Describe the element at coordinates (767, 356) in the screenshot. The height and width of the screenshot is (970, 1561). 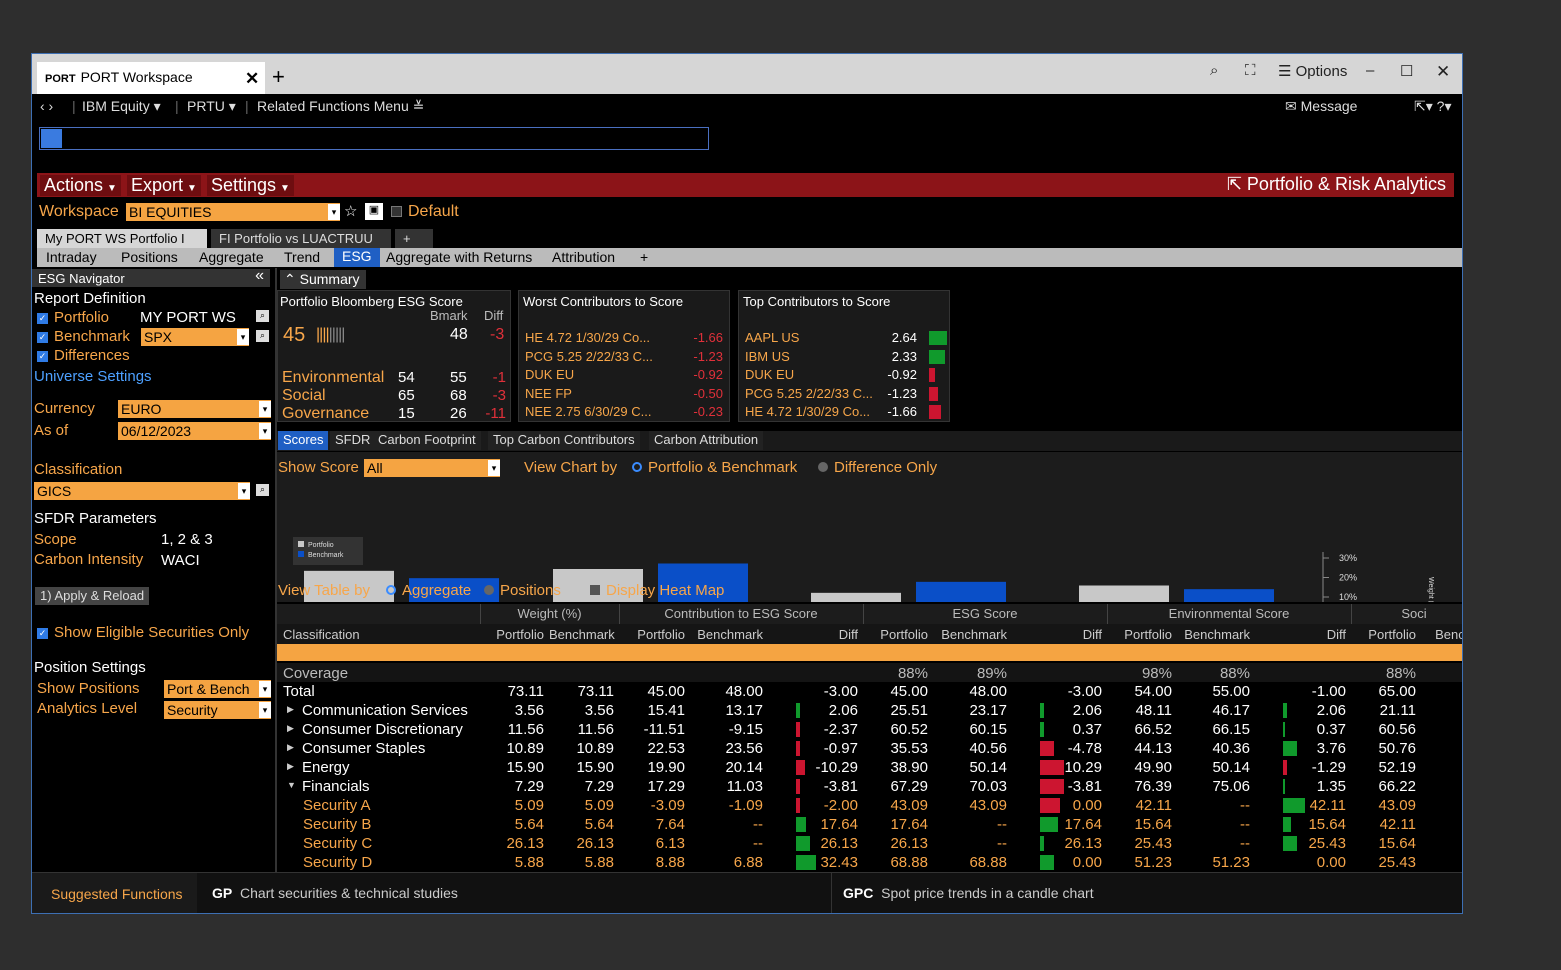
I see `top-name: IBM US` at that location.